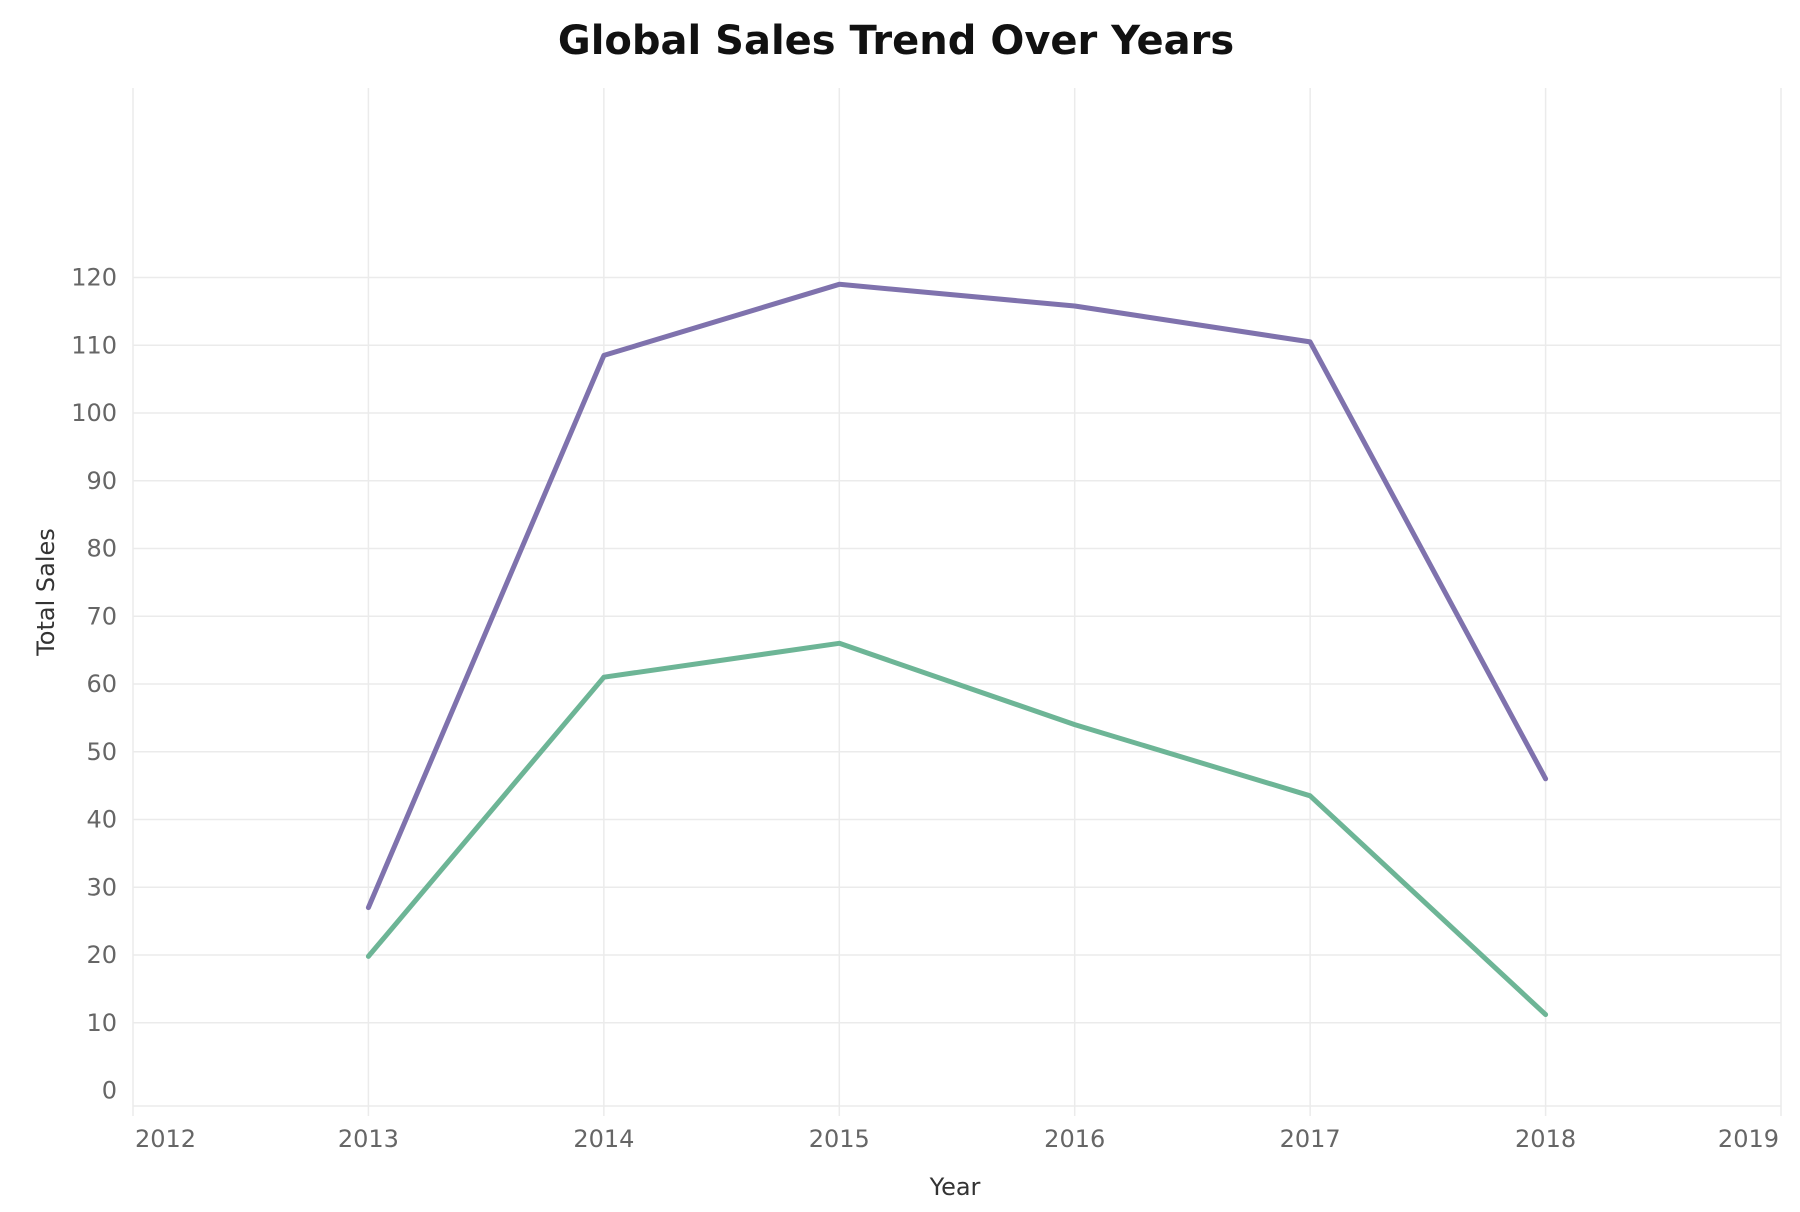  What do you see at coordinates (896, 41) in the screenshot?
I see `chart-title: Global Sales Trend Over Years` at bounding box center [896, 41].